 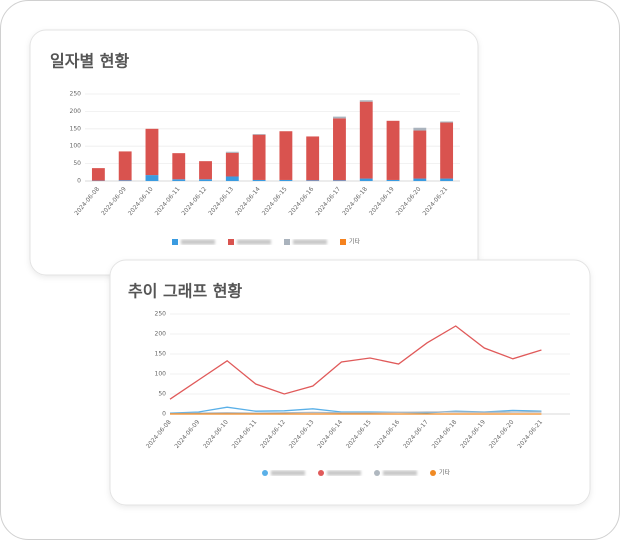 What do you see at coordinates (89, 61) in the screenshot?
I see `chart-title: 일자별 현황` at bounding box center [89, 61].